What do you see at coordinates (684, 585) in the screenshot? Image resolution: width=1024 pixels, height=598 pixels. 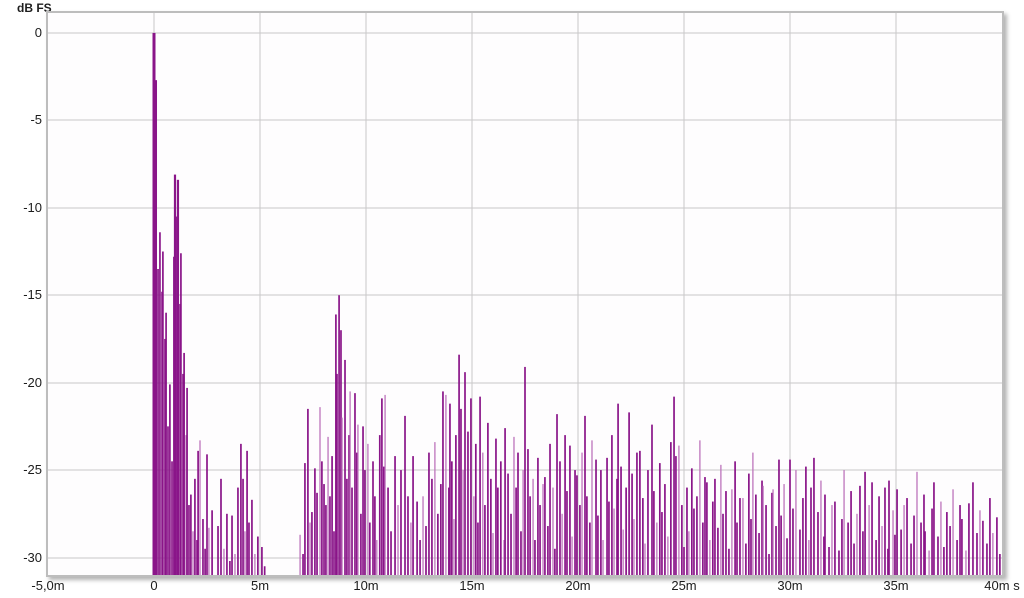 I see `x-axis-tick-label: 25m` at bounding box center [684, 585].